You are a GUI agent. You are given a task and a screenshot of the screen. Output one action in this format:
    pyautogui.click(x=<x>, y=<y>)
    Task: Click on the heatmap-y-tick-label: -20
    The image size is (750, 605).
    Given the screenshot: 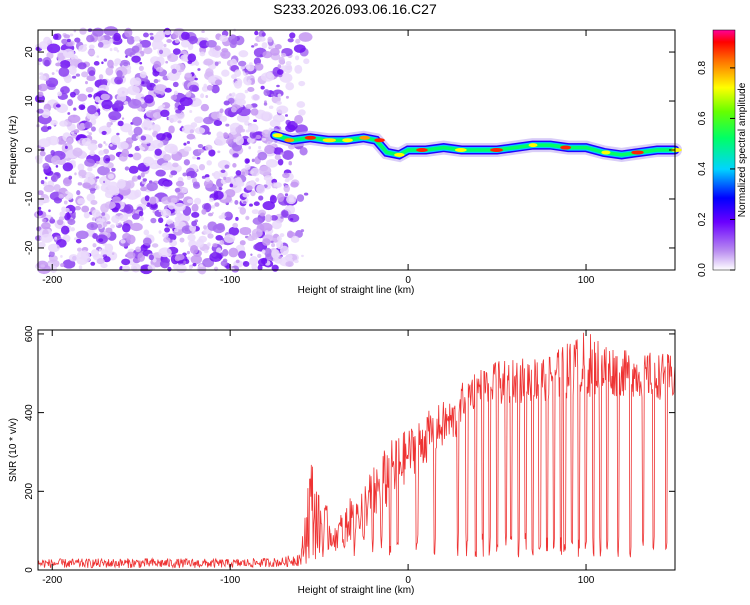 What is the action you would take?
    pyautogui.click(x=29, y=247)
    